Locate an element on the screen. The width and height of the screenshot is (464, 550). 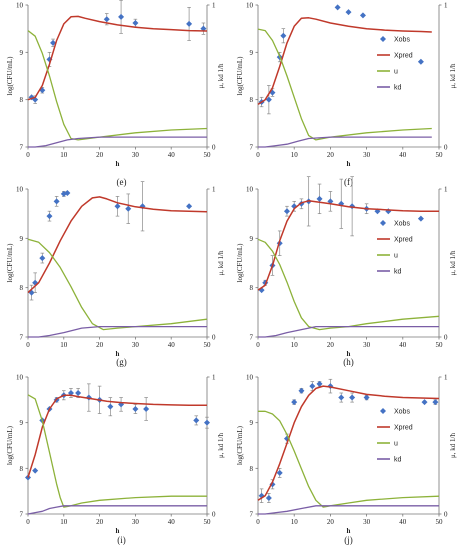
y-tick-label: 8 is located at coordinates (22, 288).